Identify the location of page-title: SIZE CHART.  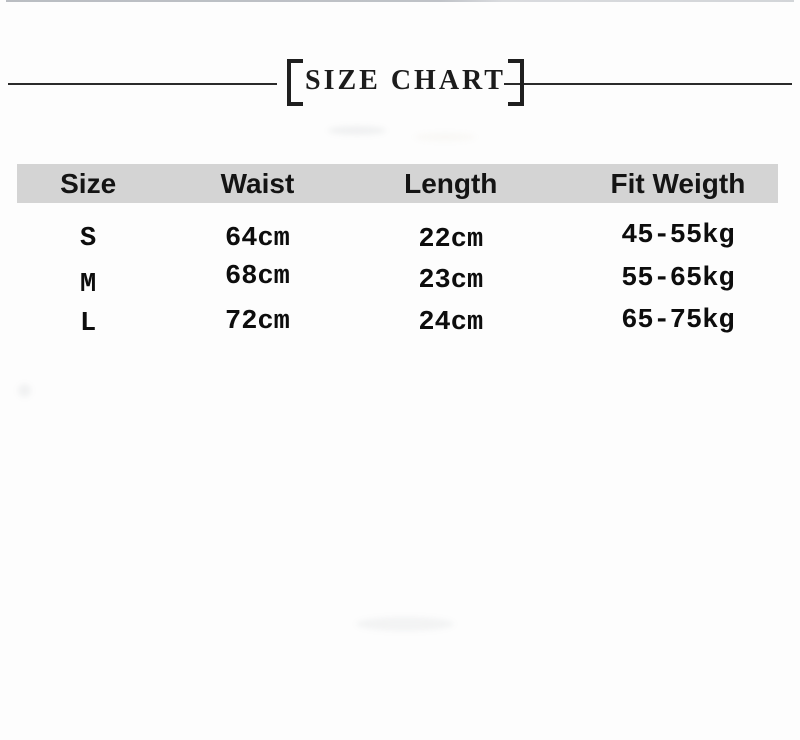
(405, 80).